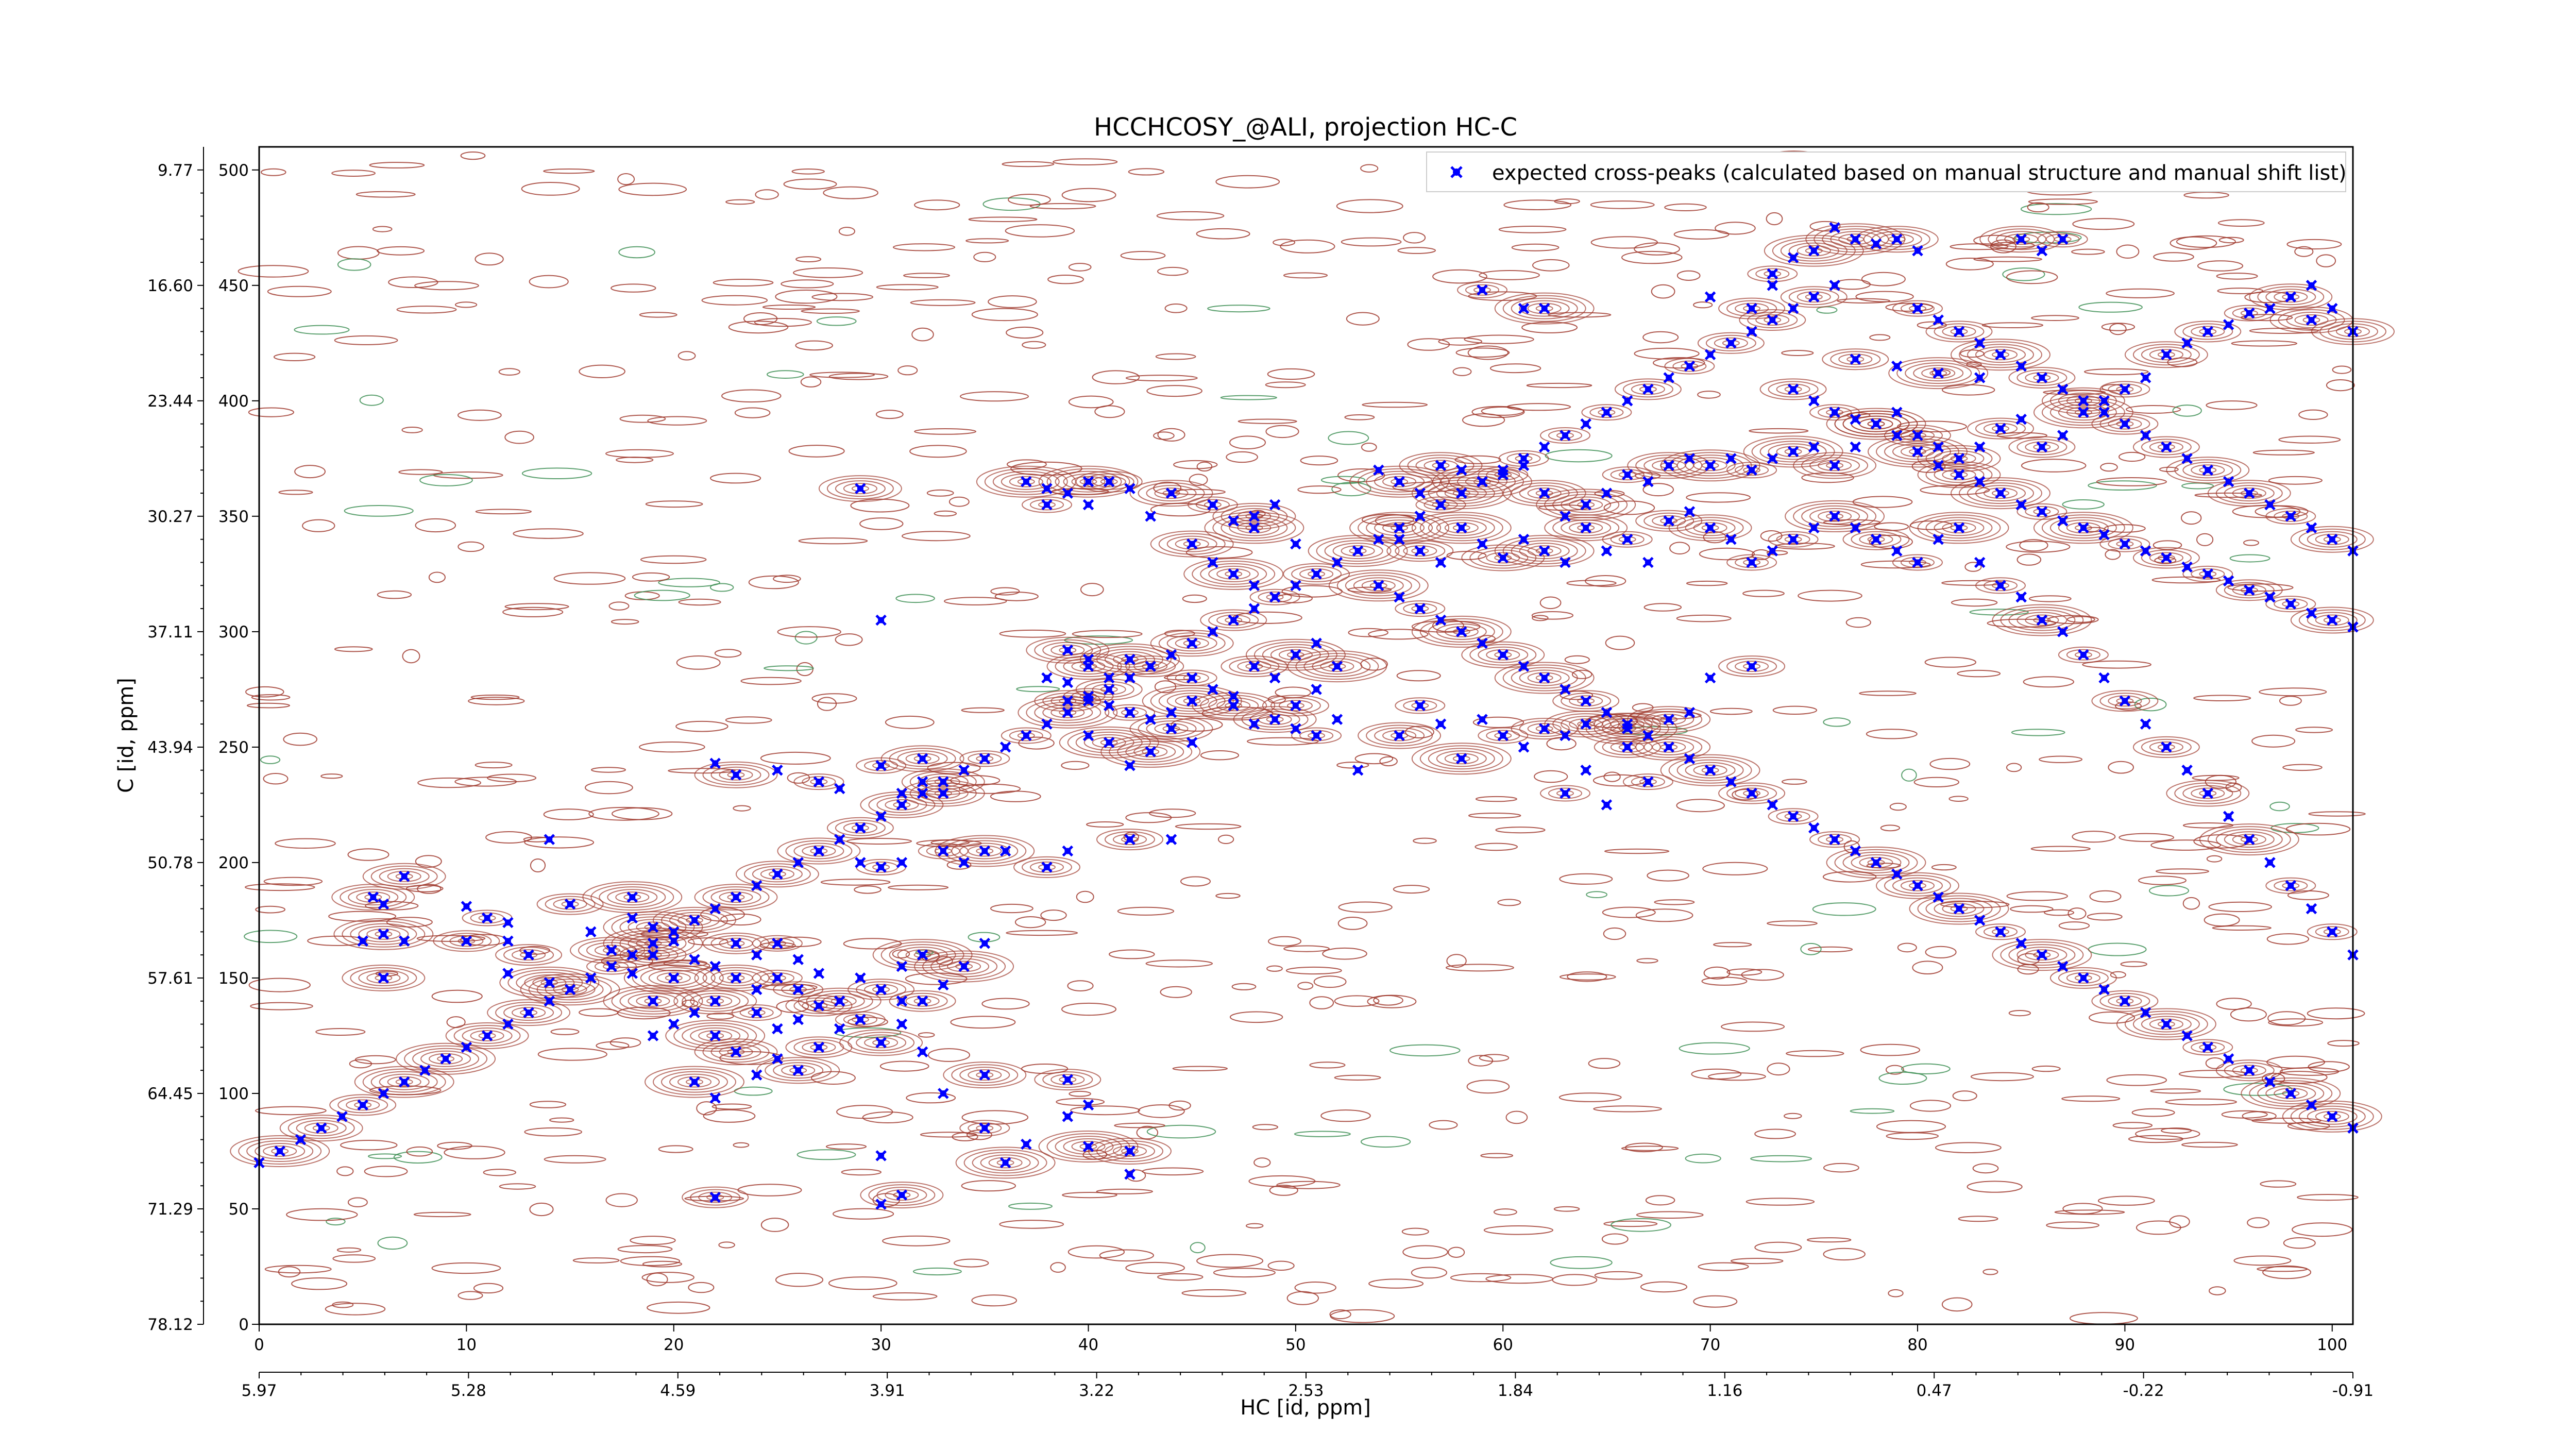  I want to click on y-tick-label: 200, so click(233, 863).